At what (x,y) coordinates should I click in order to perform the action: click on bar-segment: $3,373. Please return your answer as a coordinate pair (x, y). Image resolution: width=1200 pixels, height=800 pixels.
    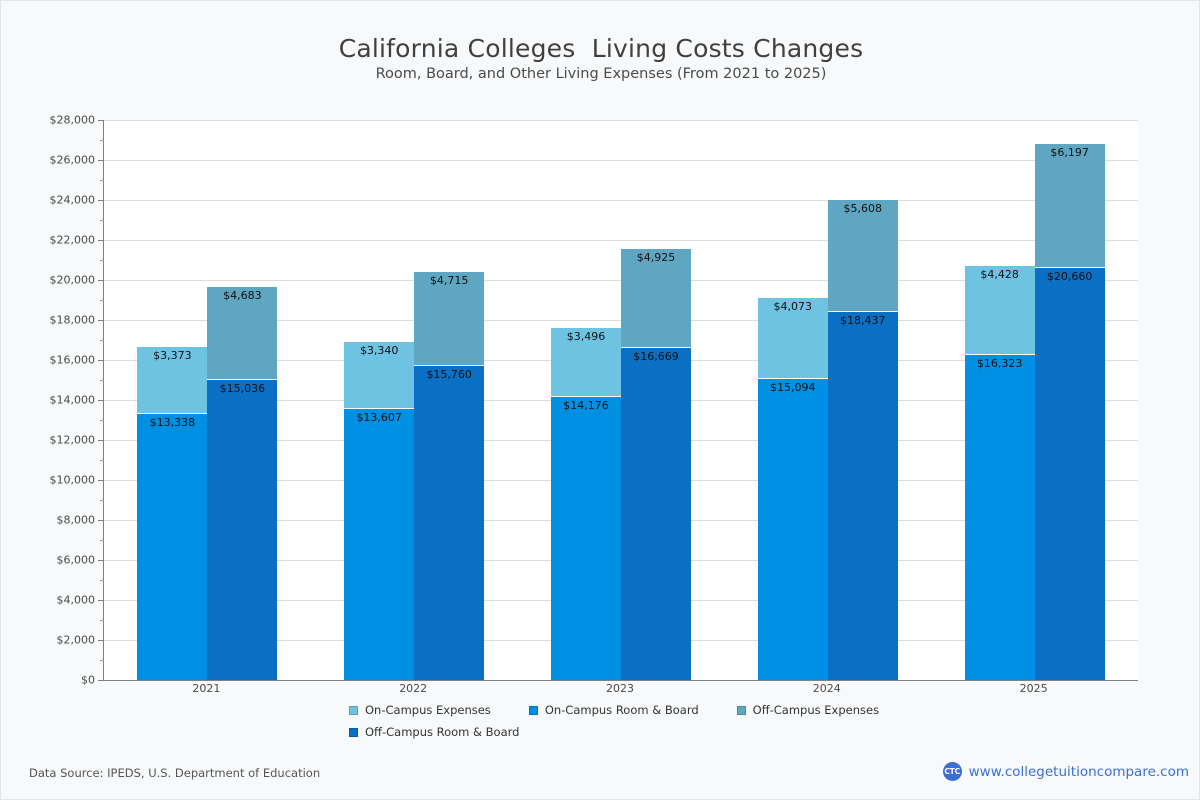
    Looking at the image, I should click on (172, 379).